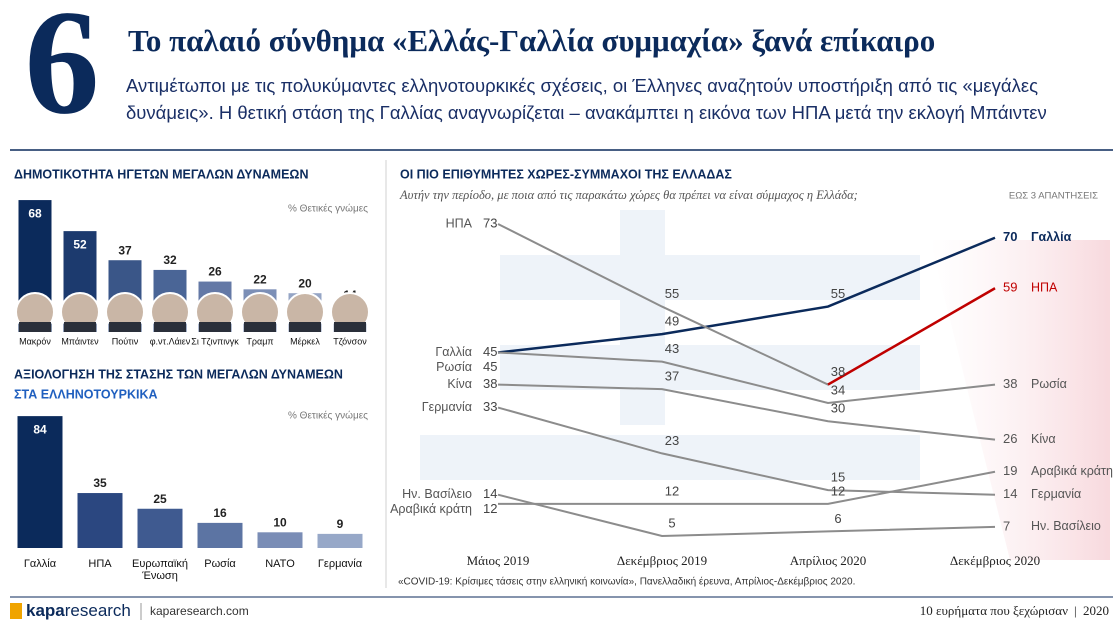 The width and height of the screenshot is (1119, 626). I want to click on category-label: Γαλλία, so click(40, 564).